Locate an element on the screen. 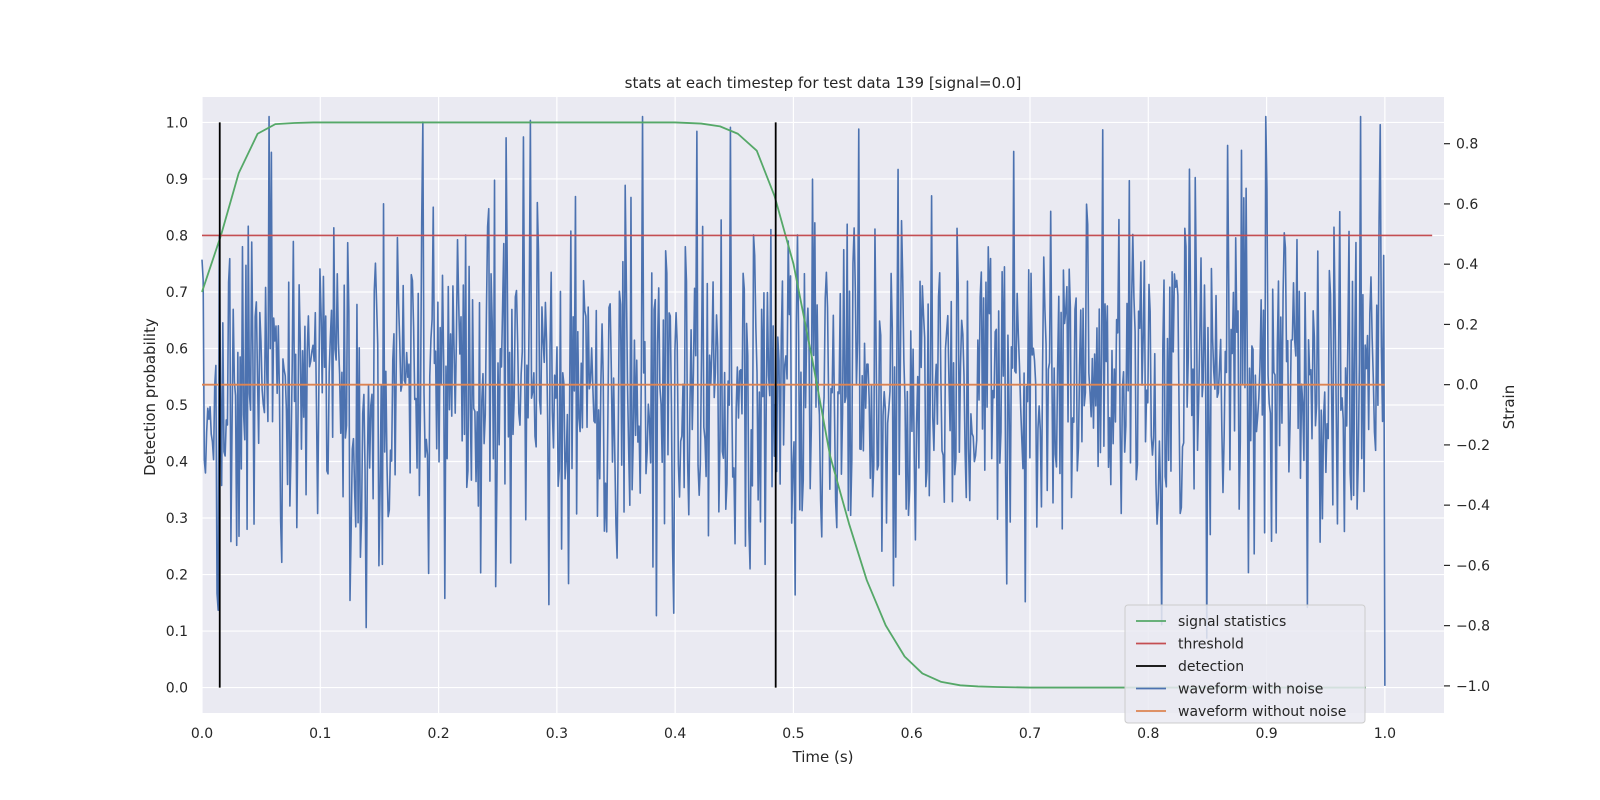 The image size is (1600, 800). x-tick-label: 0.4 is located at coordinates (675, 734).